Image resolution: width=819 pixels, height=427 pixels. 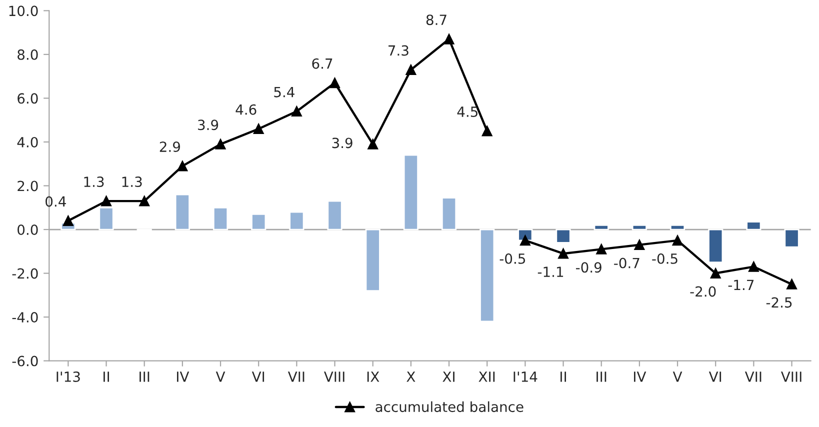 What do you see at coordinates (398, 50) in the screenshot?
I see `data-label: 7.3` at bounding box center [398, 50].